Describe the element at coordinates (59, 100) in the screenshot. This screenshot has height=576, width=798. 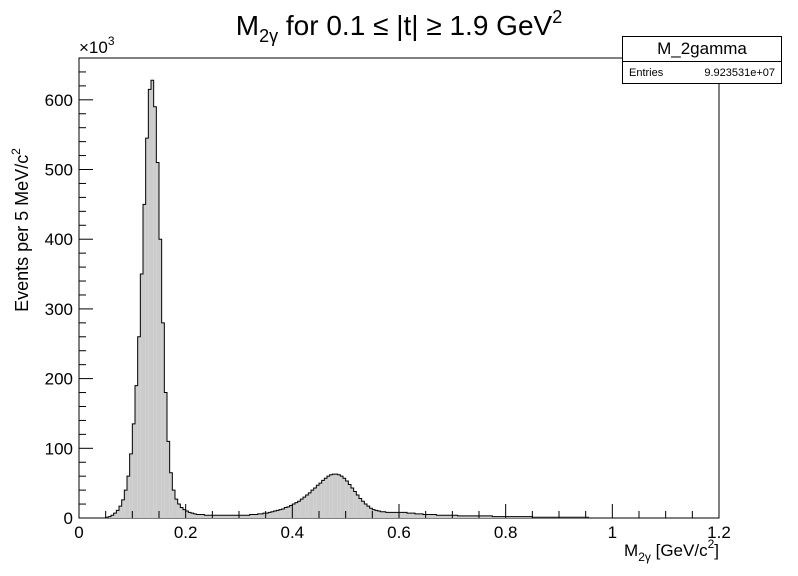
I see `y-tick-label: 600` at that location.